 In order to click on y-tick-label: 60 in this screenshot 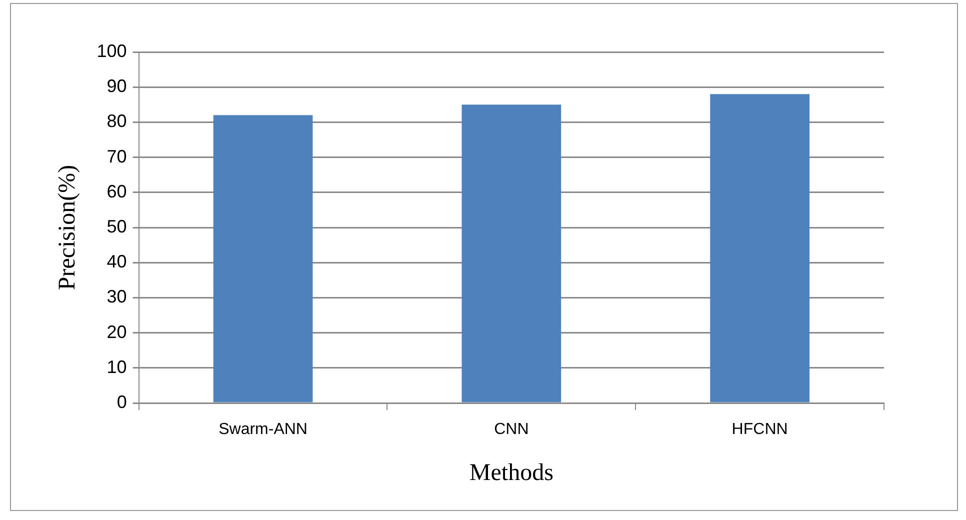, I will do `click(116, 191)`.